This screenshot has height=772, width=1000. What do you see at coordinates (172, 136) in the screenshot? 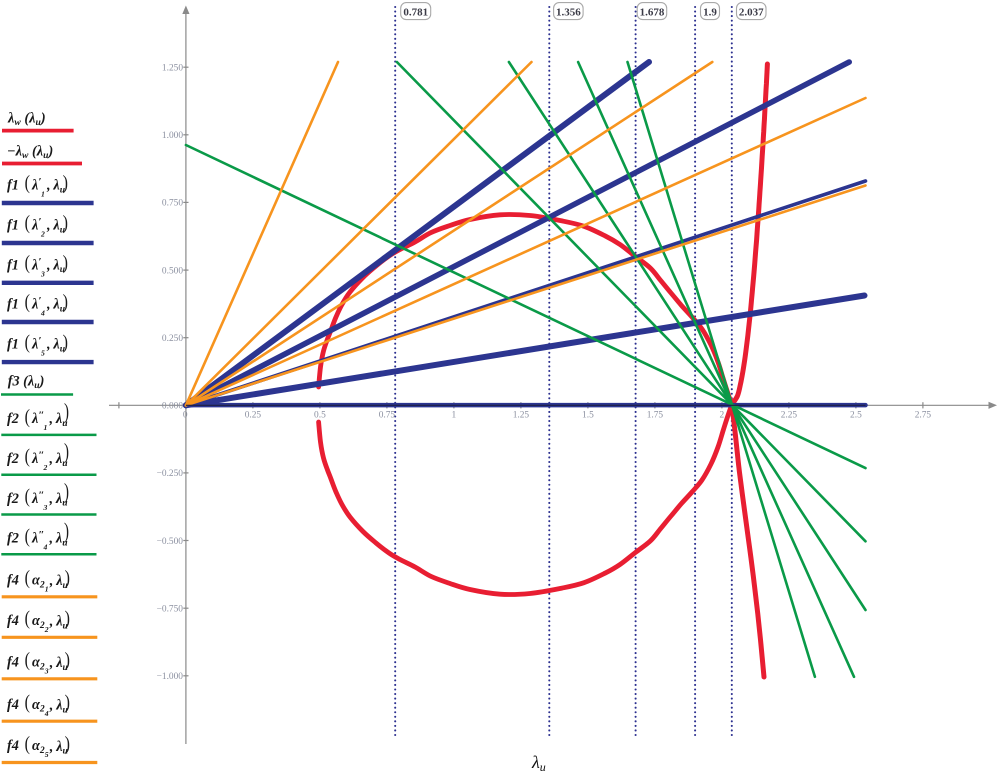
I see `svg-text: 1.000` at bounding box center [172, 136].